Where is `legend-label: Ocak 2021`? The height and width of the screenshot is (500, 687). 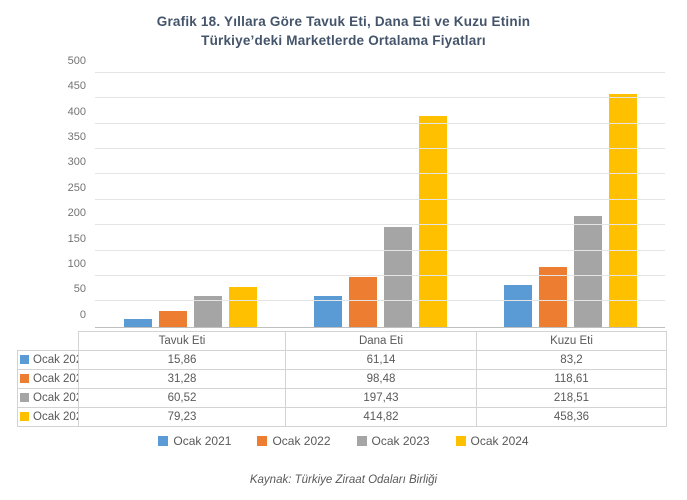
legend-label: Ocak 2021 is located at coordinates (202, 440).